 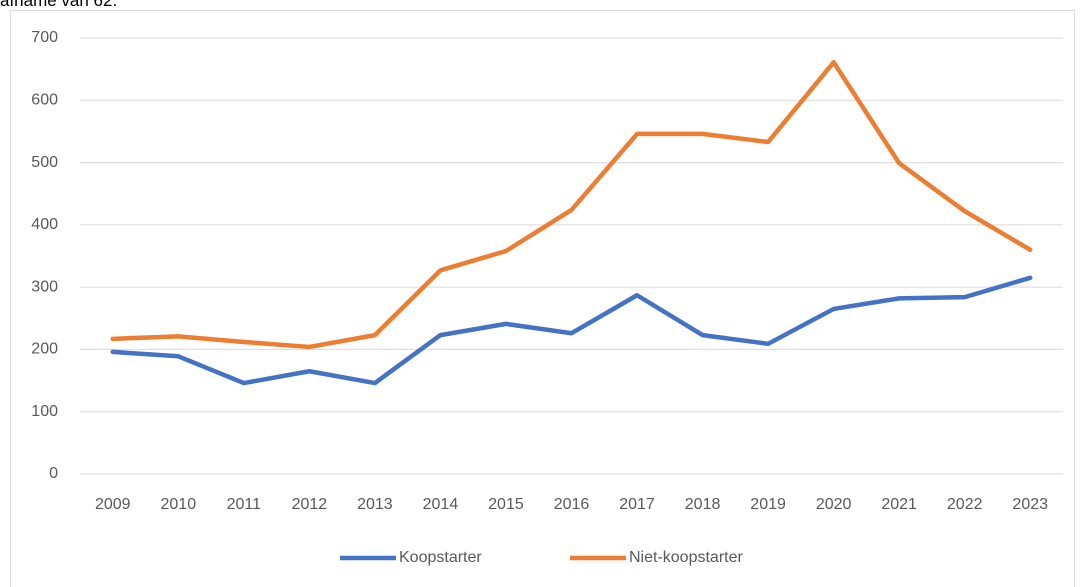 I want to click on y-tick-label: 300, so click(x=44, y=286).